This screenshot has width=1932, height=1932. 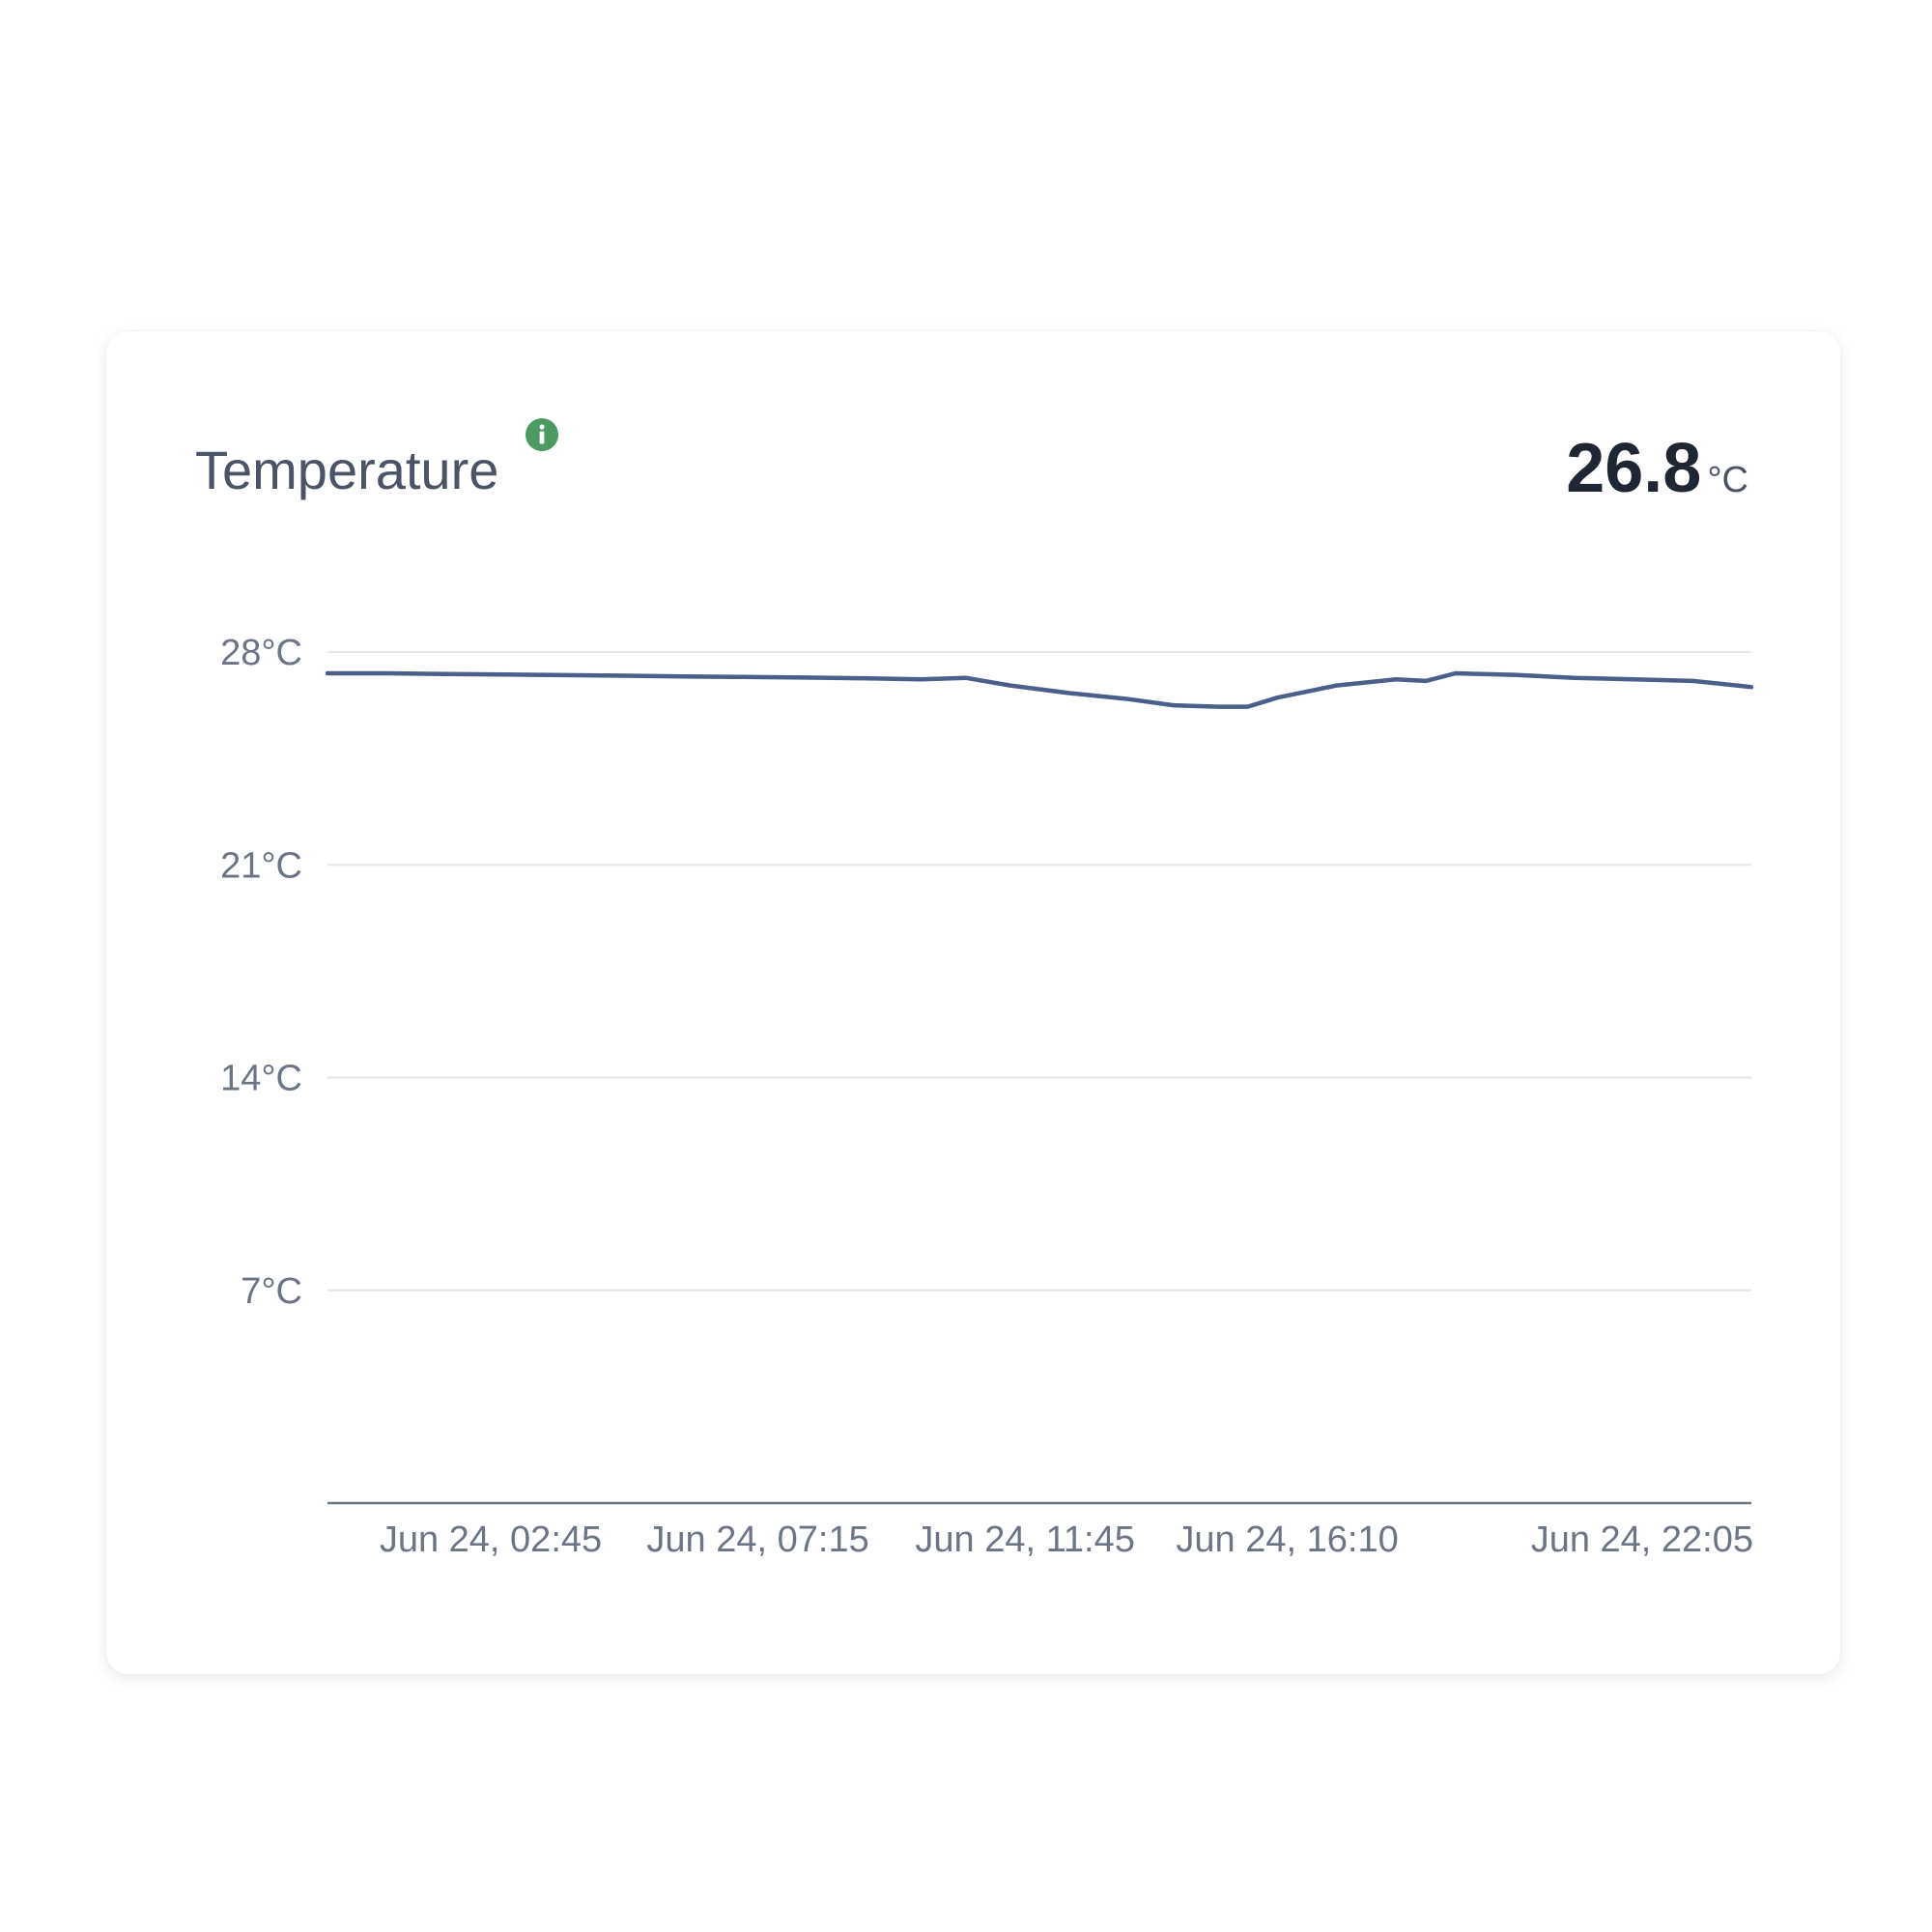 I want to click on card-title: Temperature, so click(x=347, y=470).